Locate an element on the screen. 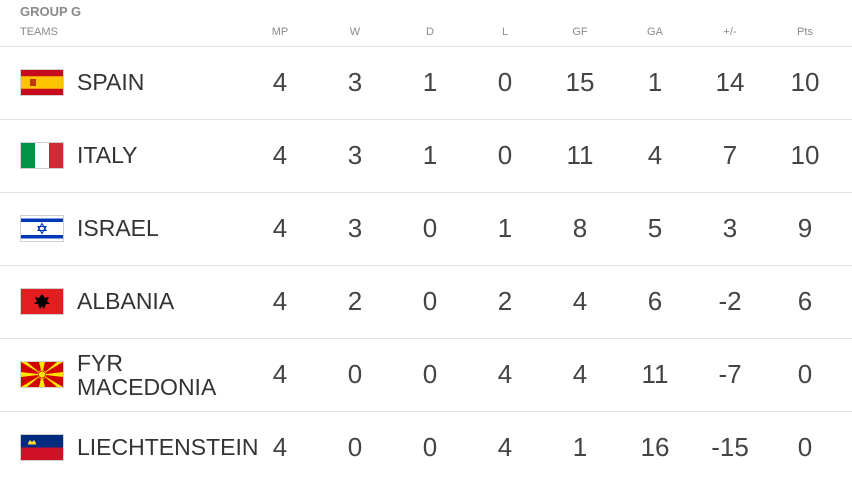 The height and width of the screenshot is (484, 852). spain-flag-icon is located at coordinates (42, 82).